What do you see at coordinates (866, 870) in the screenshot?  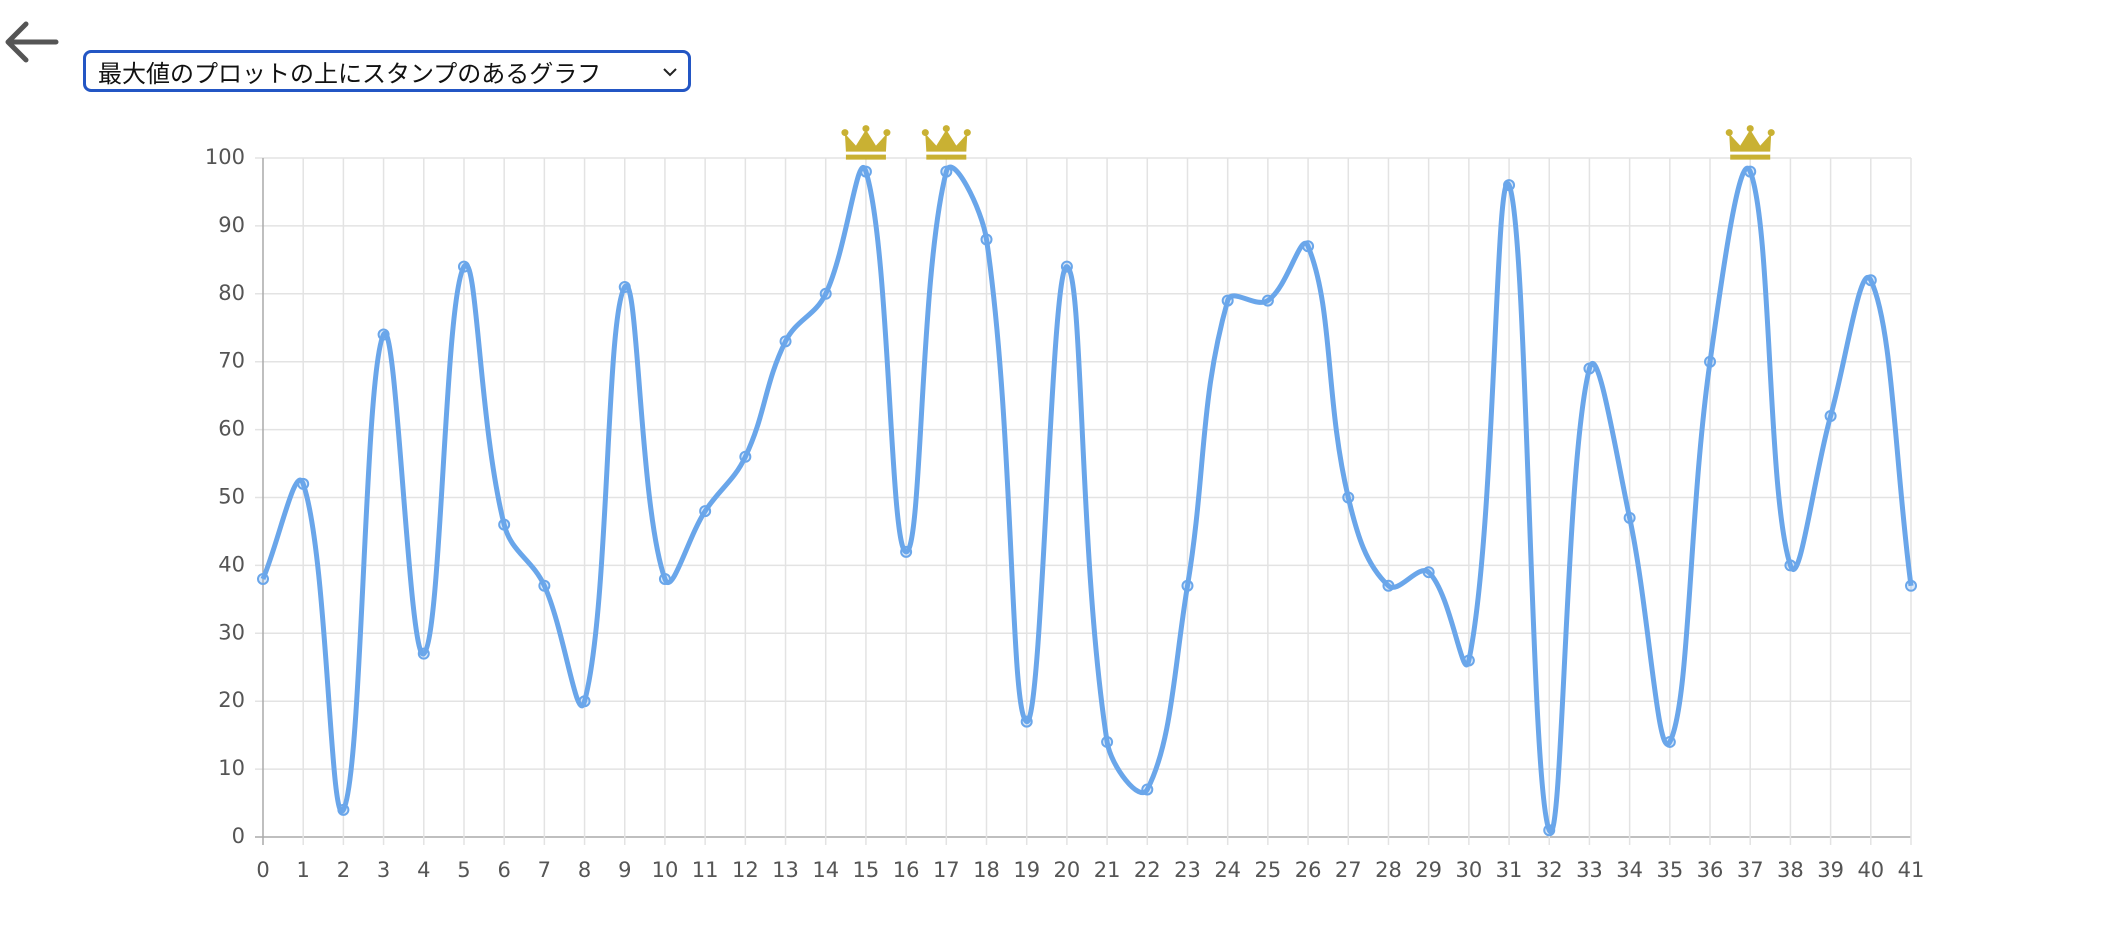 I see `x-tick-label: 15` at bounding box center [866, 870].